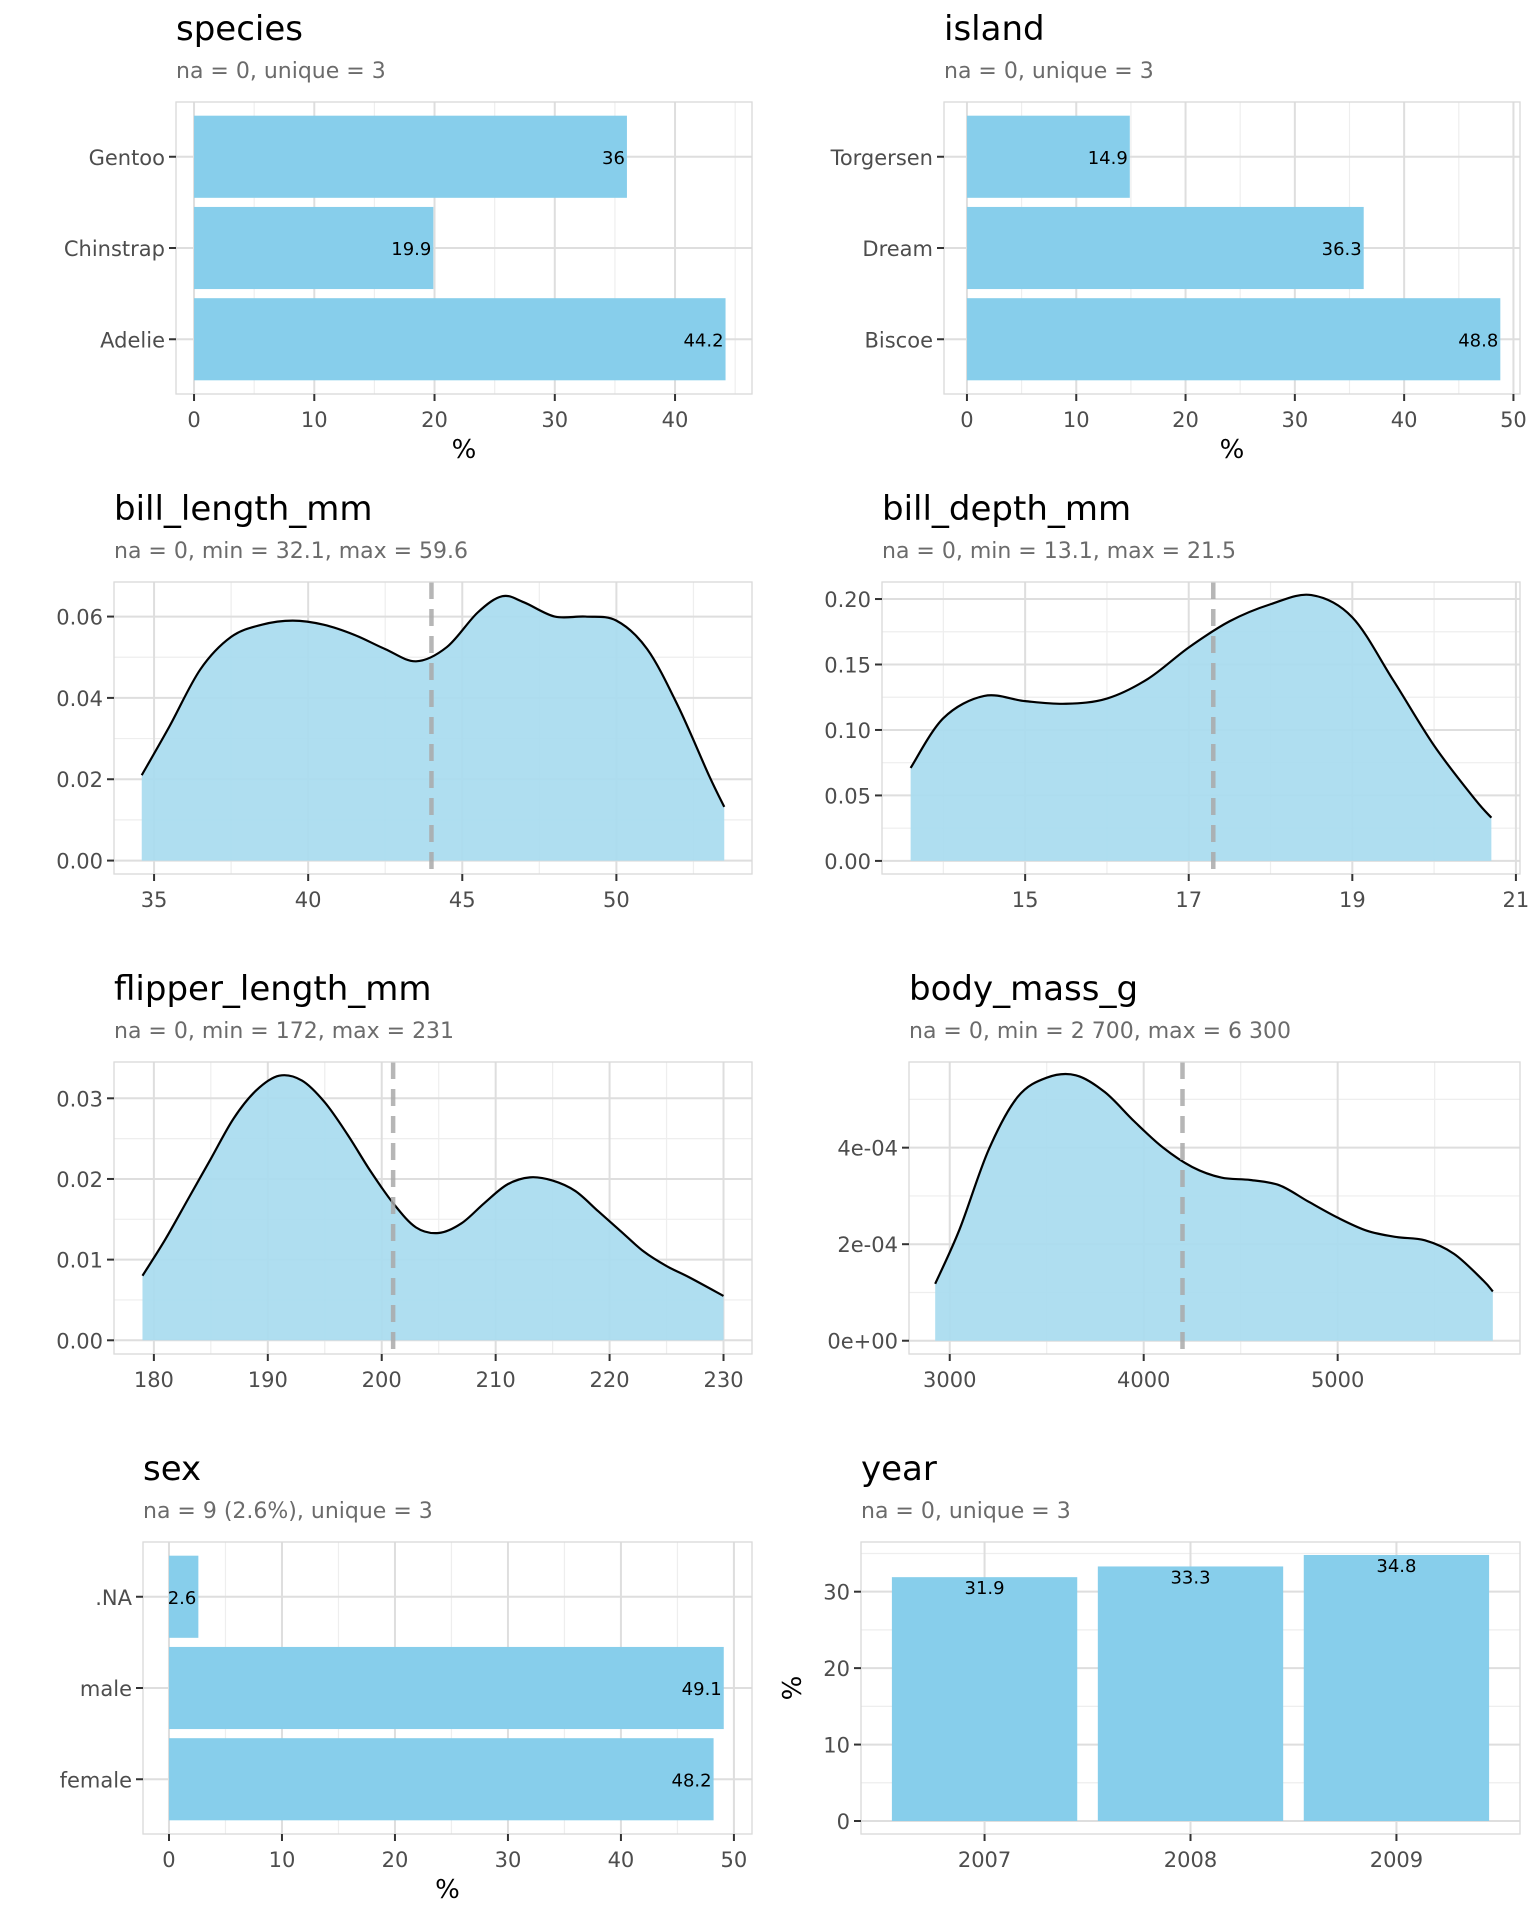  What do you see at coordinates (1352, 900) in the screenshot?
I see `bill-depth-x-tick-label: 19` at bounding box center [1352, 900].